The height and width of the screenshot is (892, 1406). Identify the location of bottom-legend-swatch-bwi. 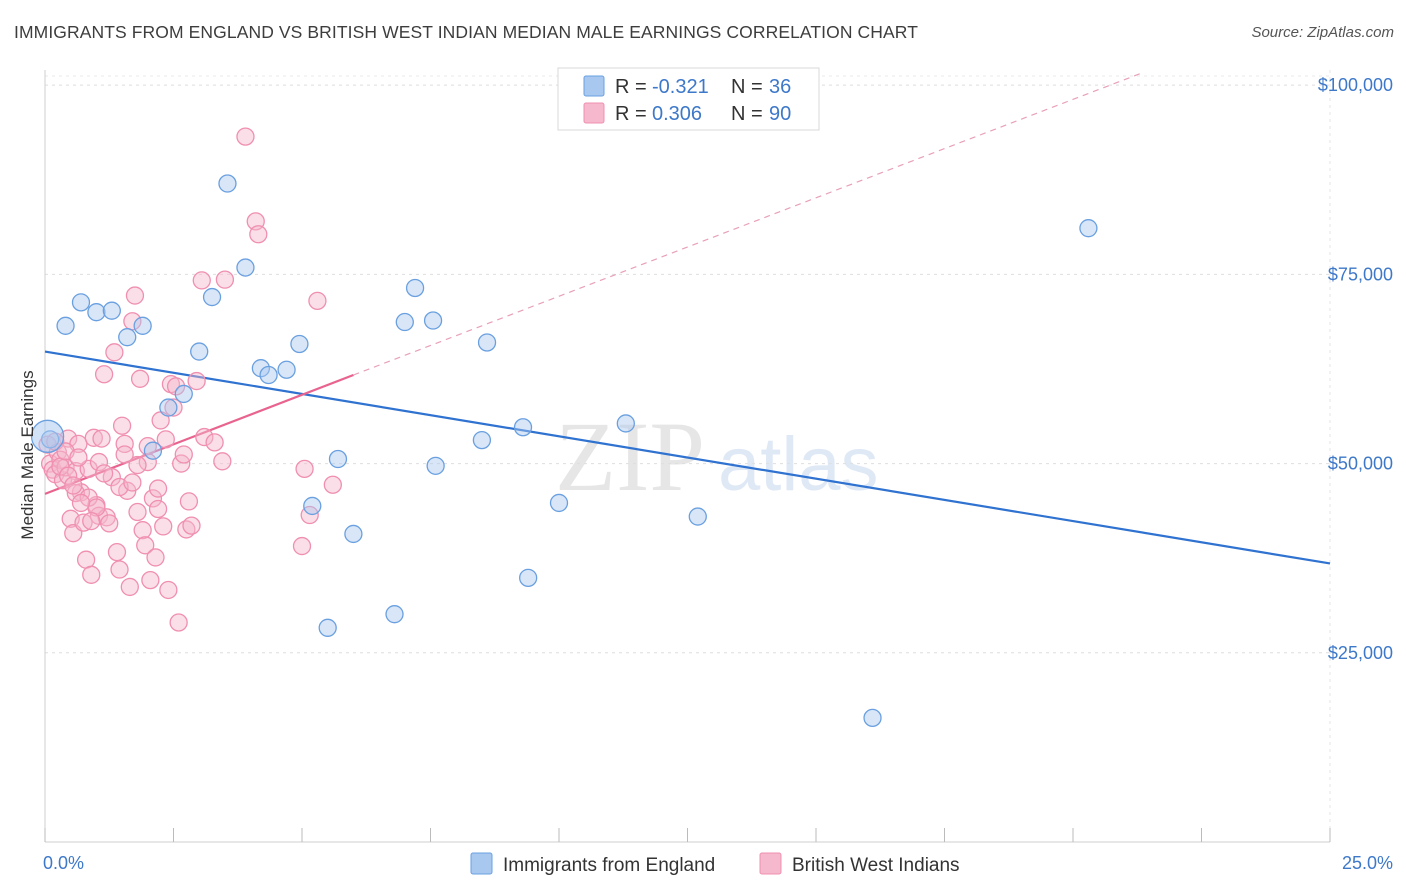
(770, 863).